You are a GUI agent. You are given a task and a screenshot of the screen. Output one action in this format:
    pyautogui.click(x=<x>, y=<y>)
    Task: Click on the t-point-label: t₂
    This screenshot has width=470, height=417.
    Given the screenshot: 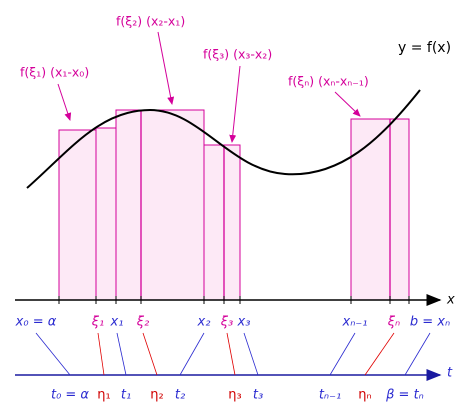 What is the action you would take?
    pyautogui.click(x=180, y=395)
    